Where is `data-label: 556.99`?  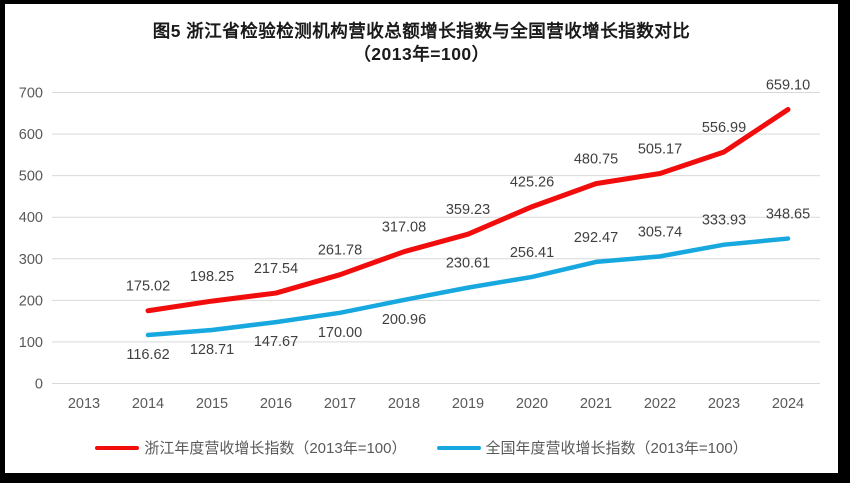
data-label: 556.99 is located at coordinates (724, 128).